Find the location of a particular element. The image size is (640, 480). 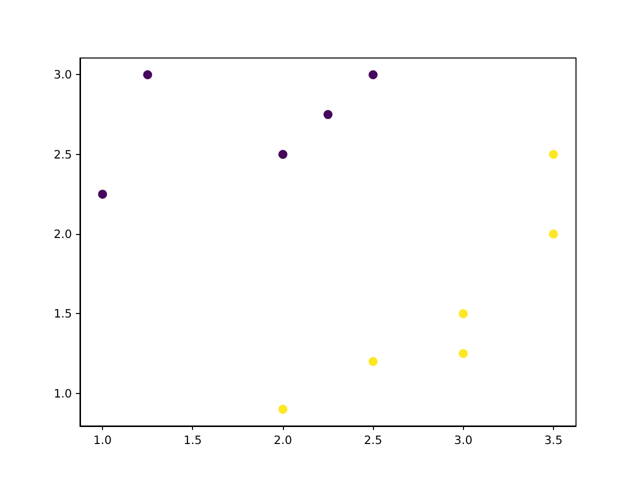

x-tick-label: 1.5 is located at coordinates (193, 440).